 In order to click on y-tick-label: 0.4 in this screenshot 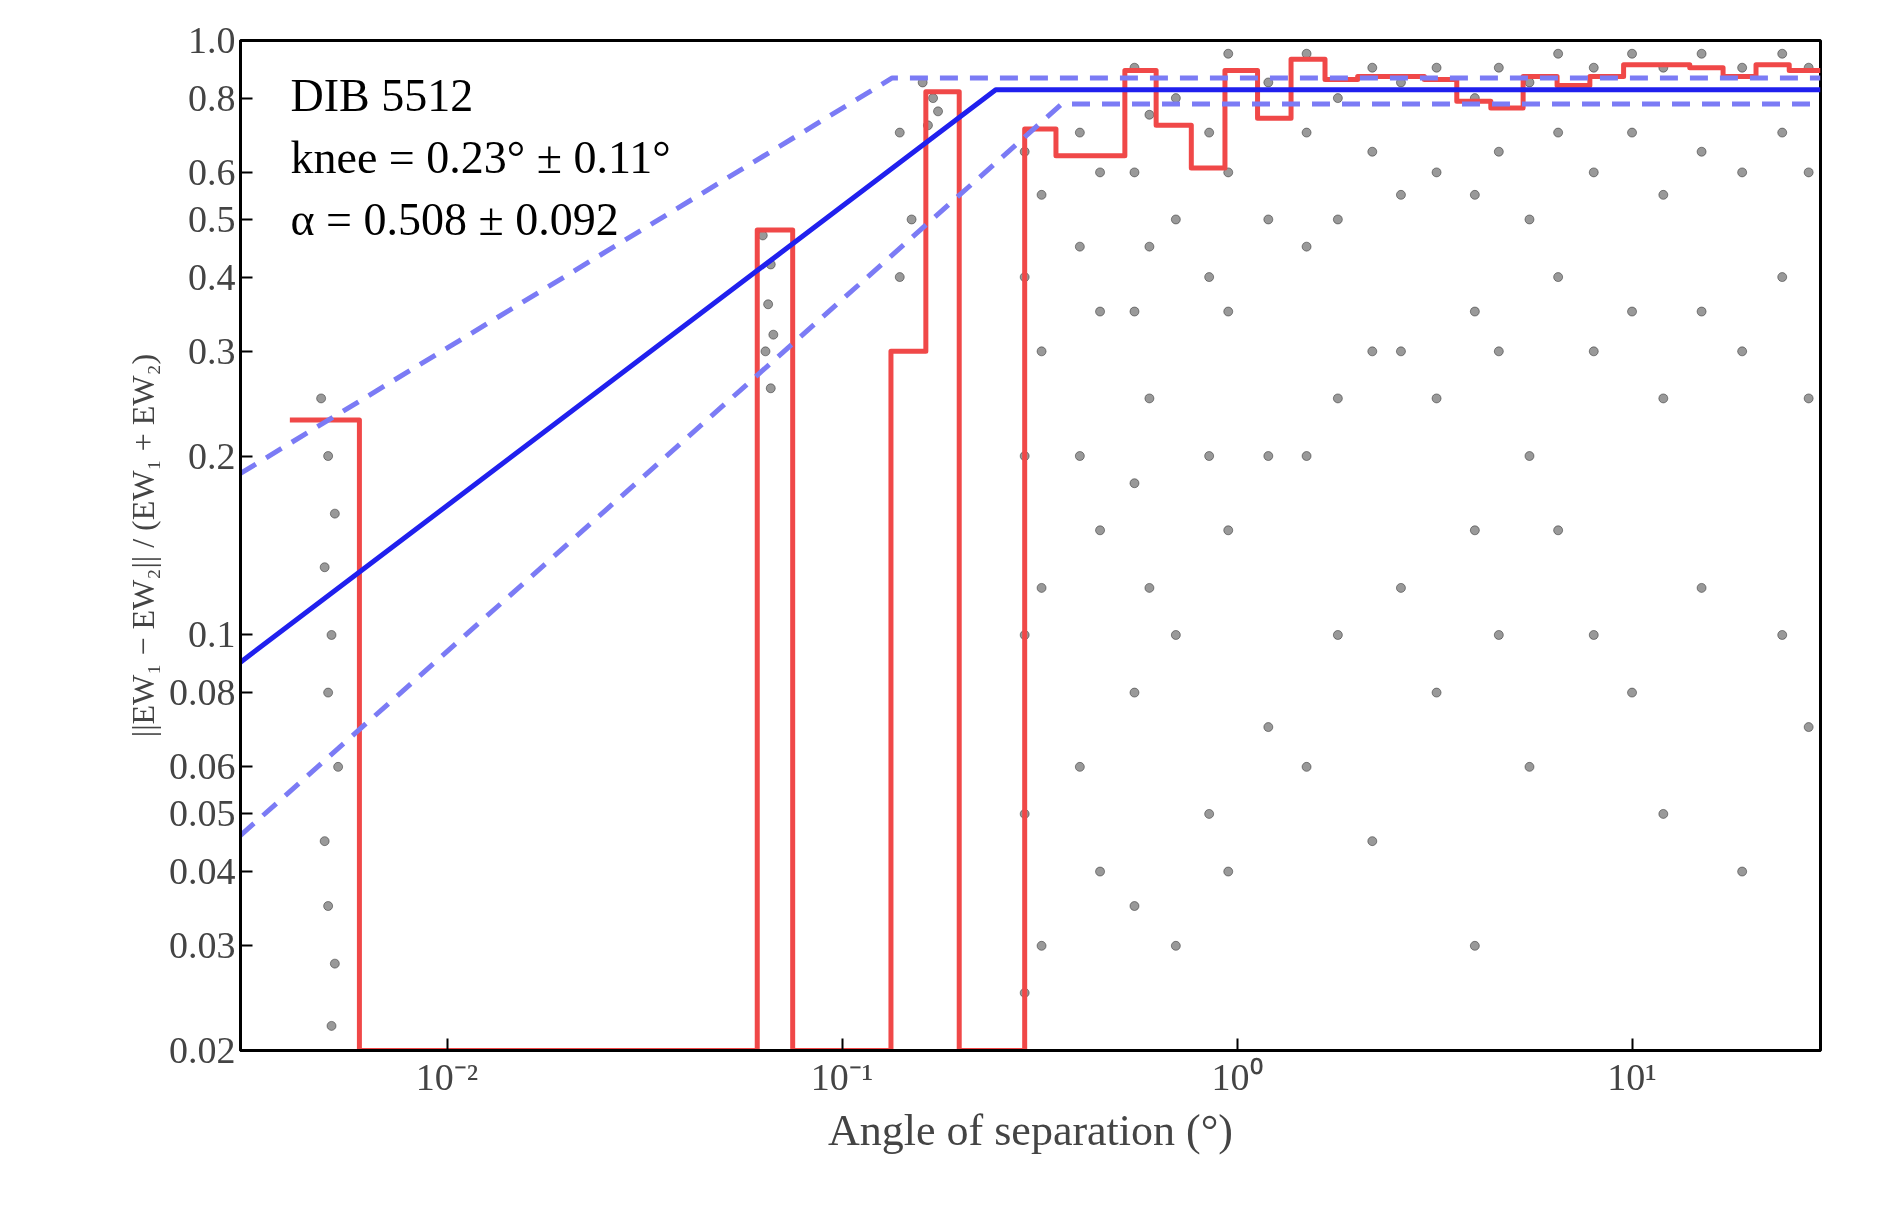, I will do `click(212, 276)`.